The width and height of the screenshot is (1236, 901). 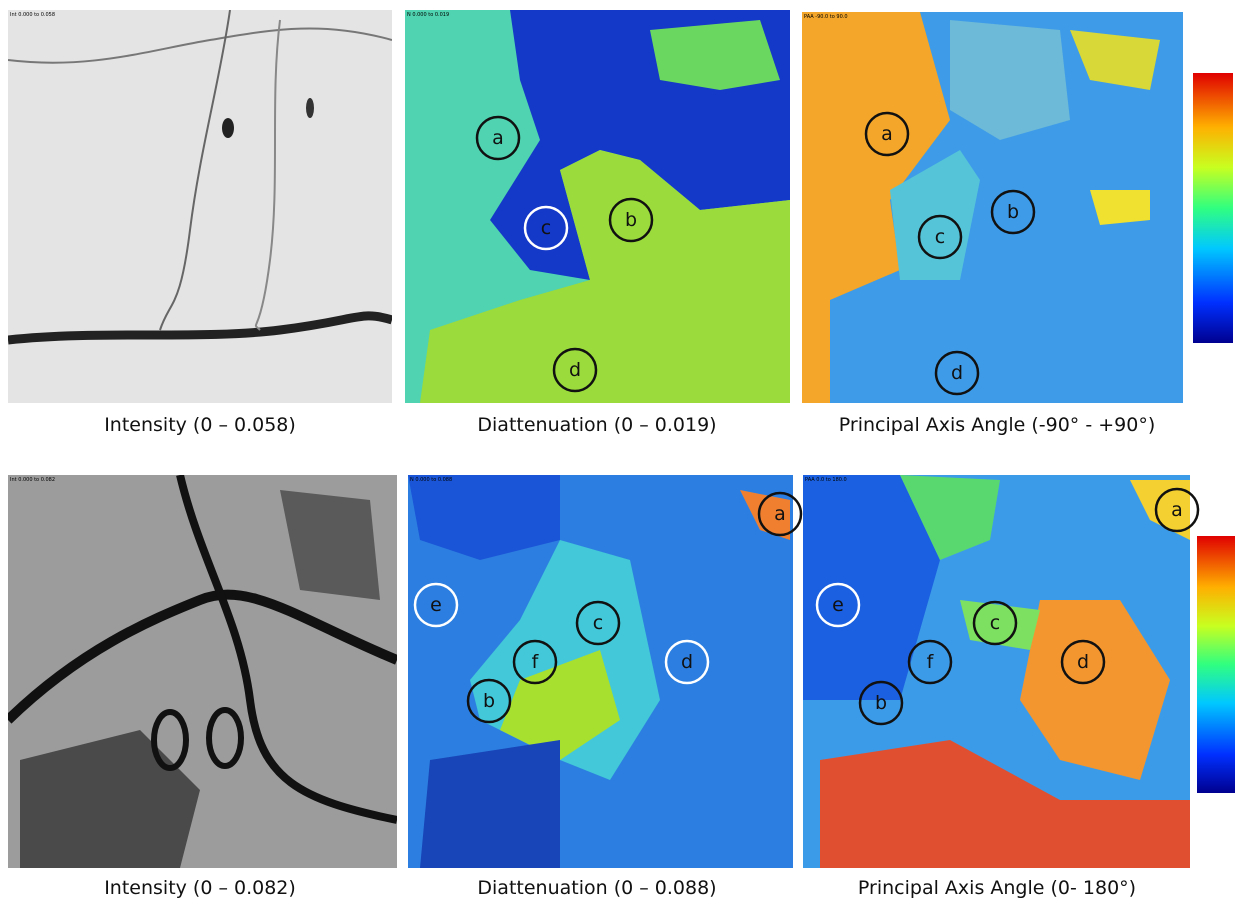 What do you see at coordinates (200, 425) in the screenshot?
I see `panel-caption: Intensity (0 – 0.058)` at bounding box center [200, 425].